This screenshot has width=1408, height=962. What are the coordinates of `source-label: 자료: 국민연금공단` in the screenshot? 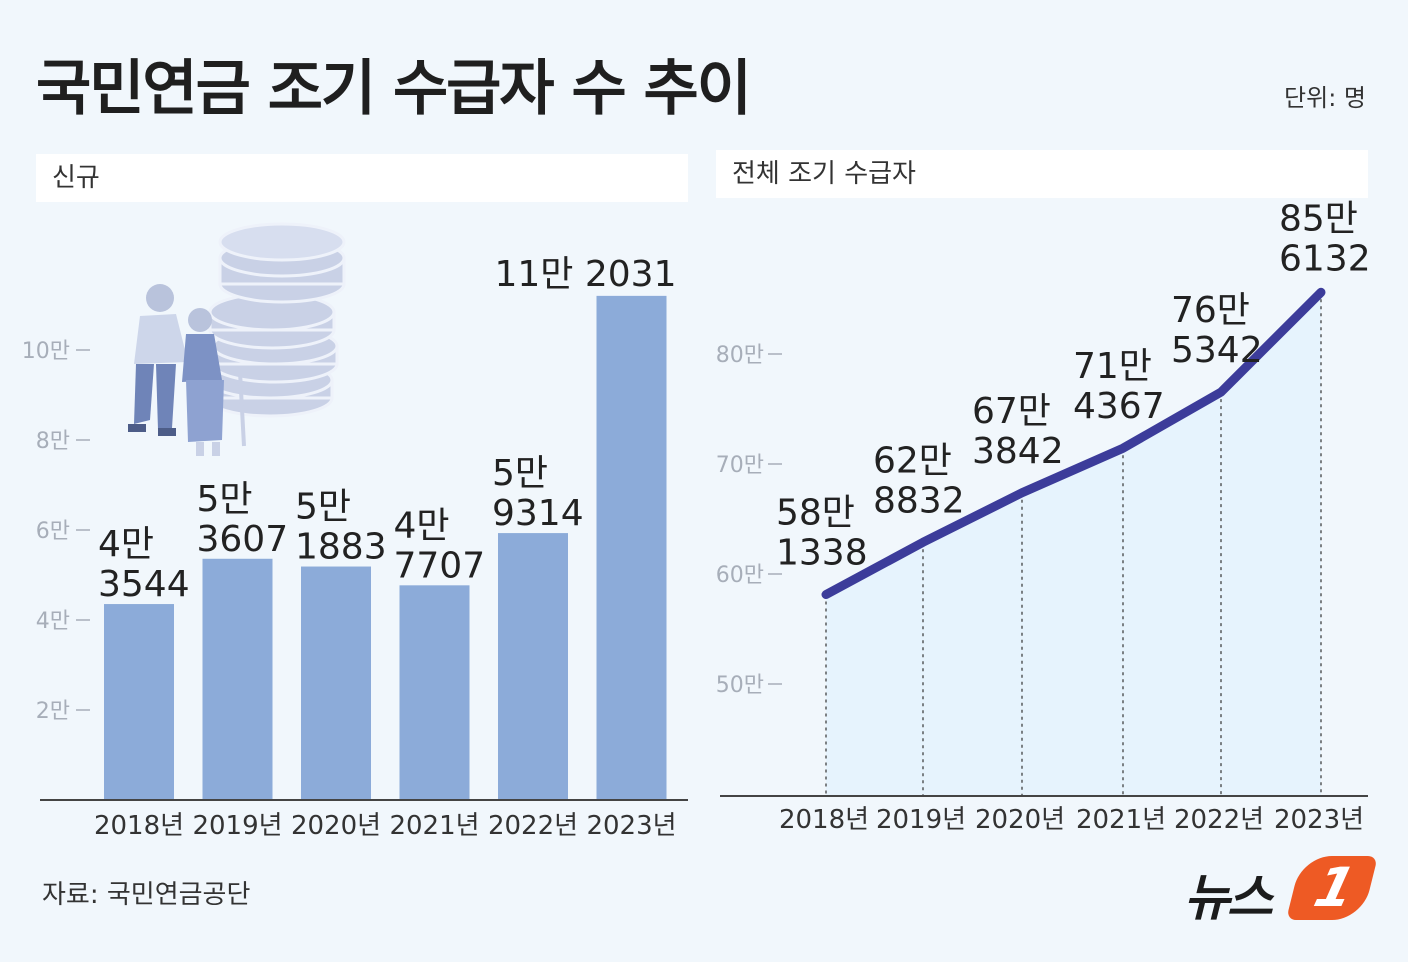 It's located at (146, 895).